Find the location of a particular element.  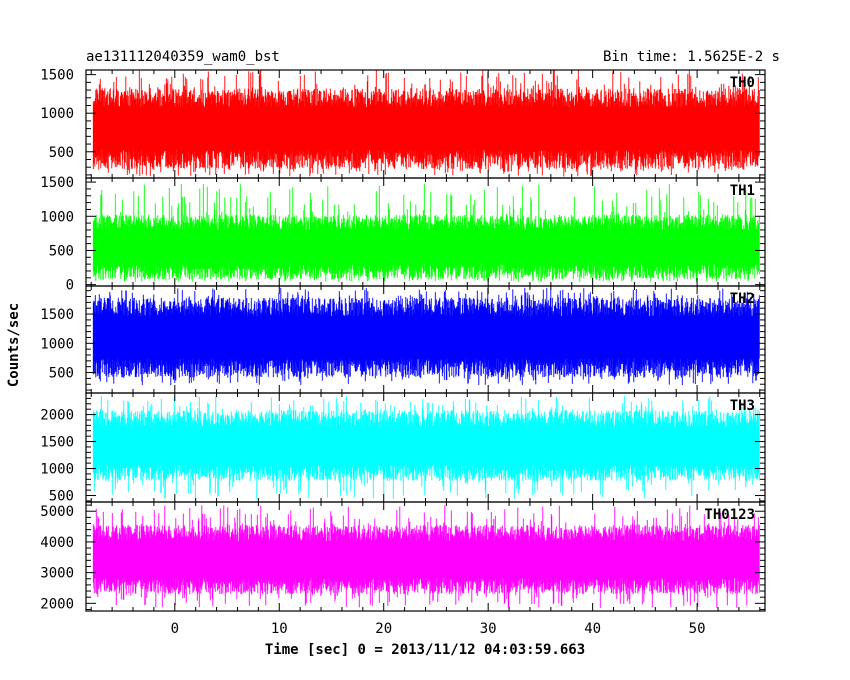

panel-label-th0123: TH0123 is located at coordinates (729, 515).